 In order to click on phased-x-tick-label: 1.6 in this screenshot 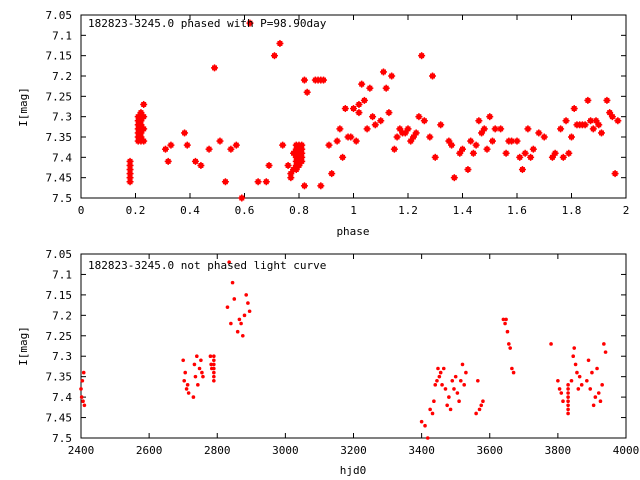, I will do `click(517, 210)`.